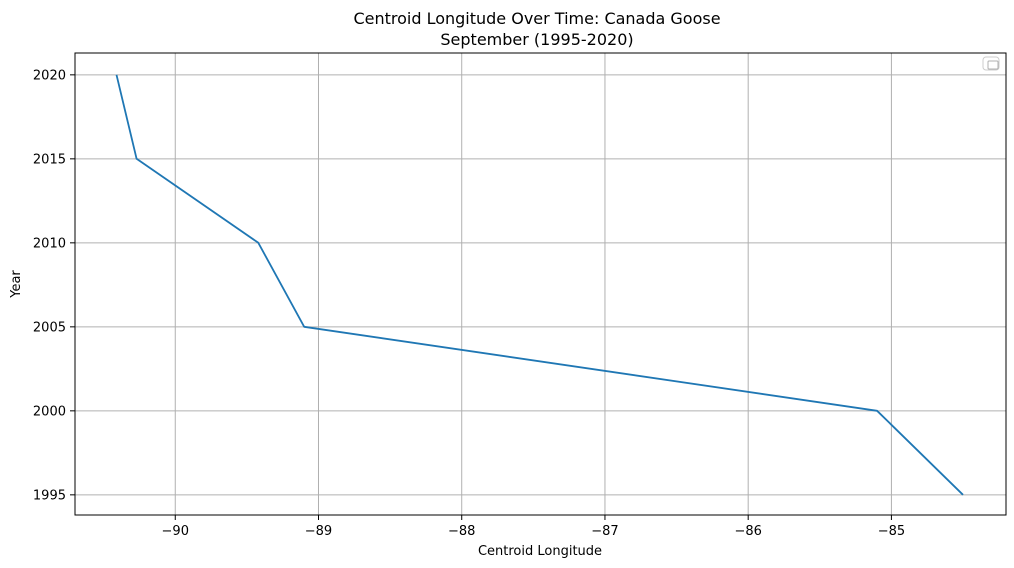  I want to click on x-axis-label: Centroid Longitude, so click(540, 551).